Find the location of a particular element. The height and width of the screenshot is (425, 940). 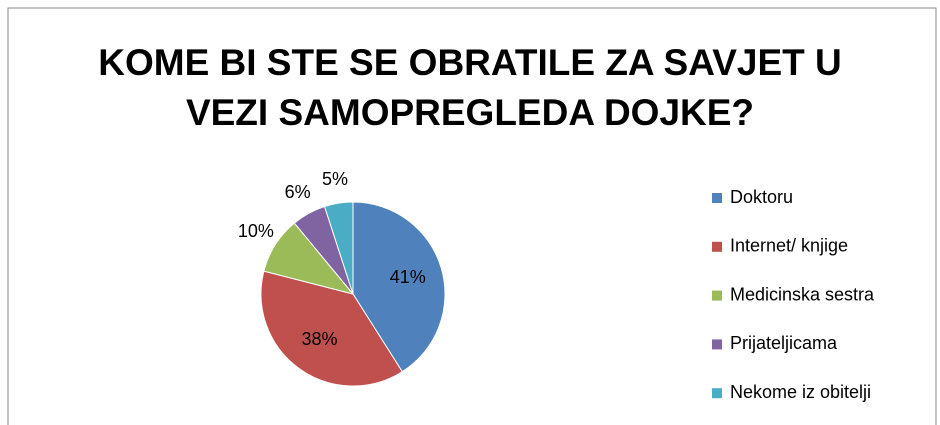

legend-label: Doktoru is located at coordinates (761, 197).